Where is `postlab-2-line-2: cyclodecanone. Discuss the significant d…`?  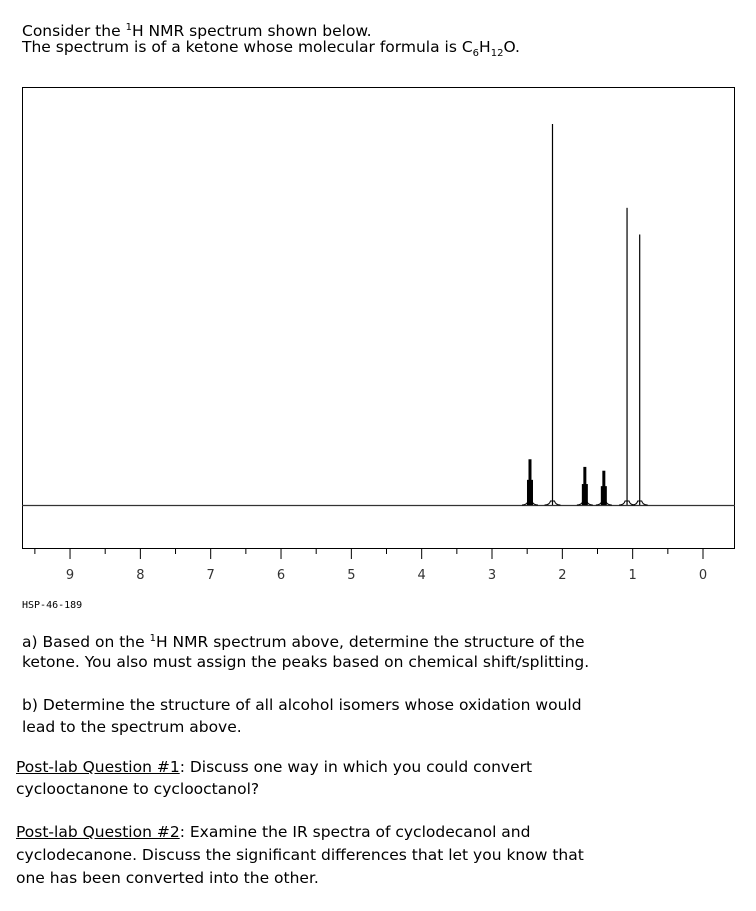 postlab-2-line-2: cyclodecanone. Discuss the significant d… is located at coordinates (300, 855).